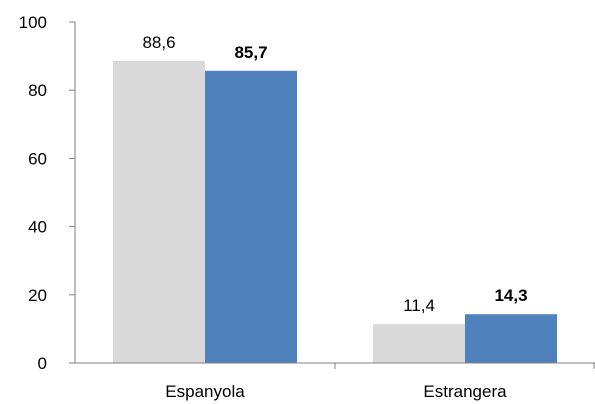 This screenshot has height=404, width=595. Describe the element at coordinates (511, 338) in the screenshot. I see `bar-series2-estrangera` at that location.